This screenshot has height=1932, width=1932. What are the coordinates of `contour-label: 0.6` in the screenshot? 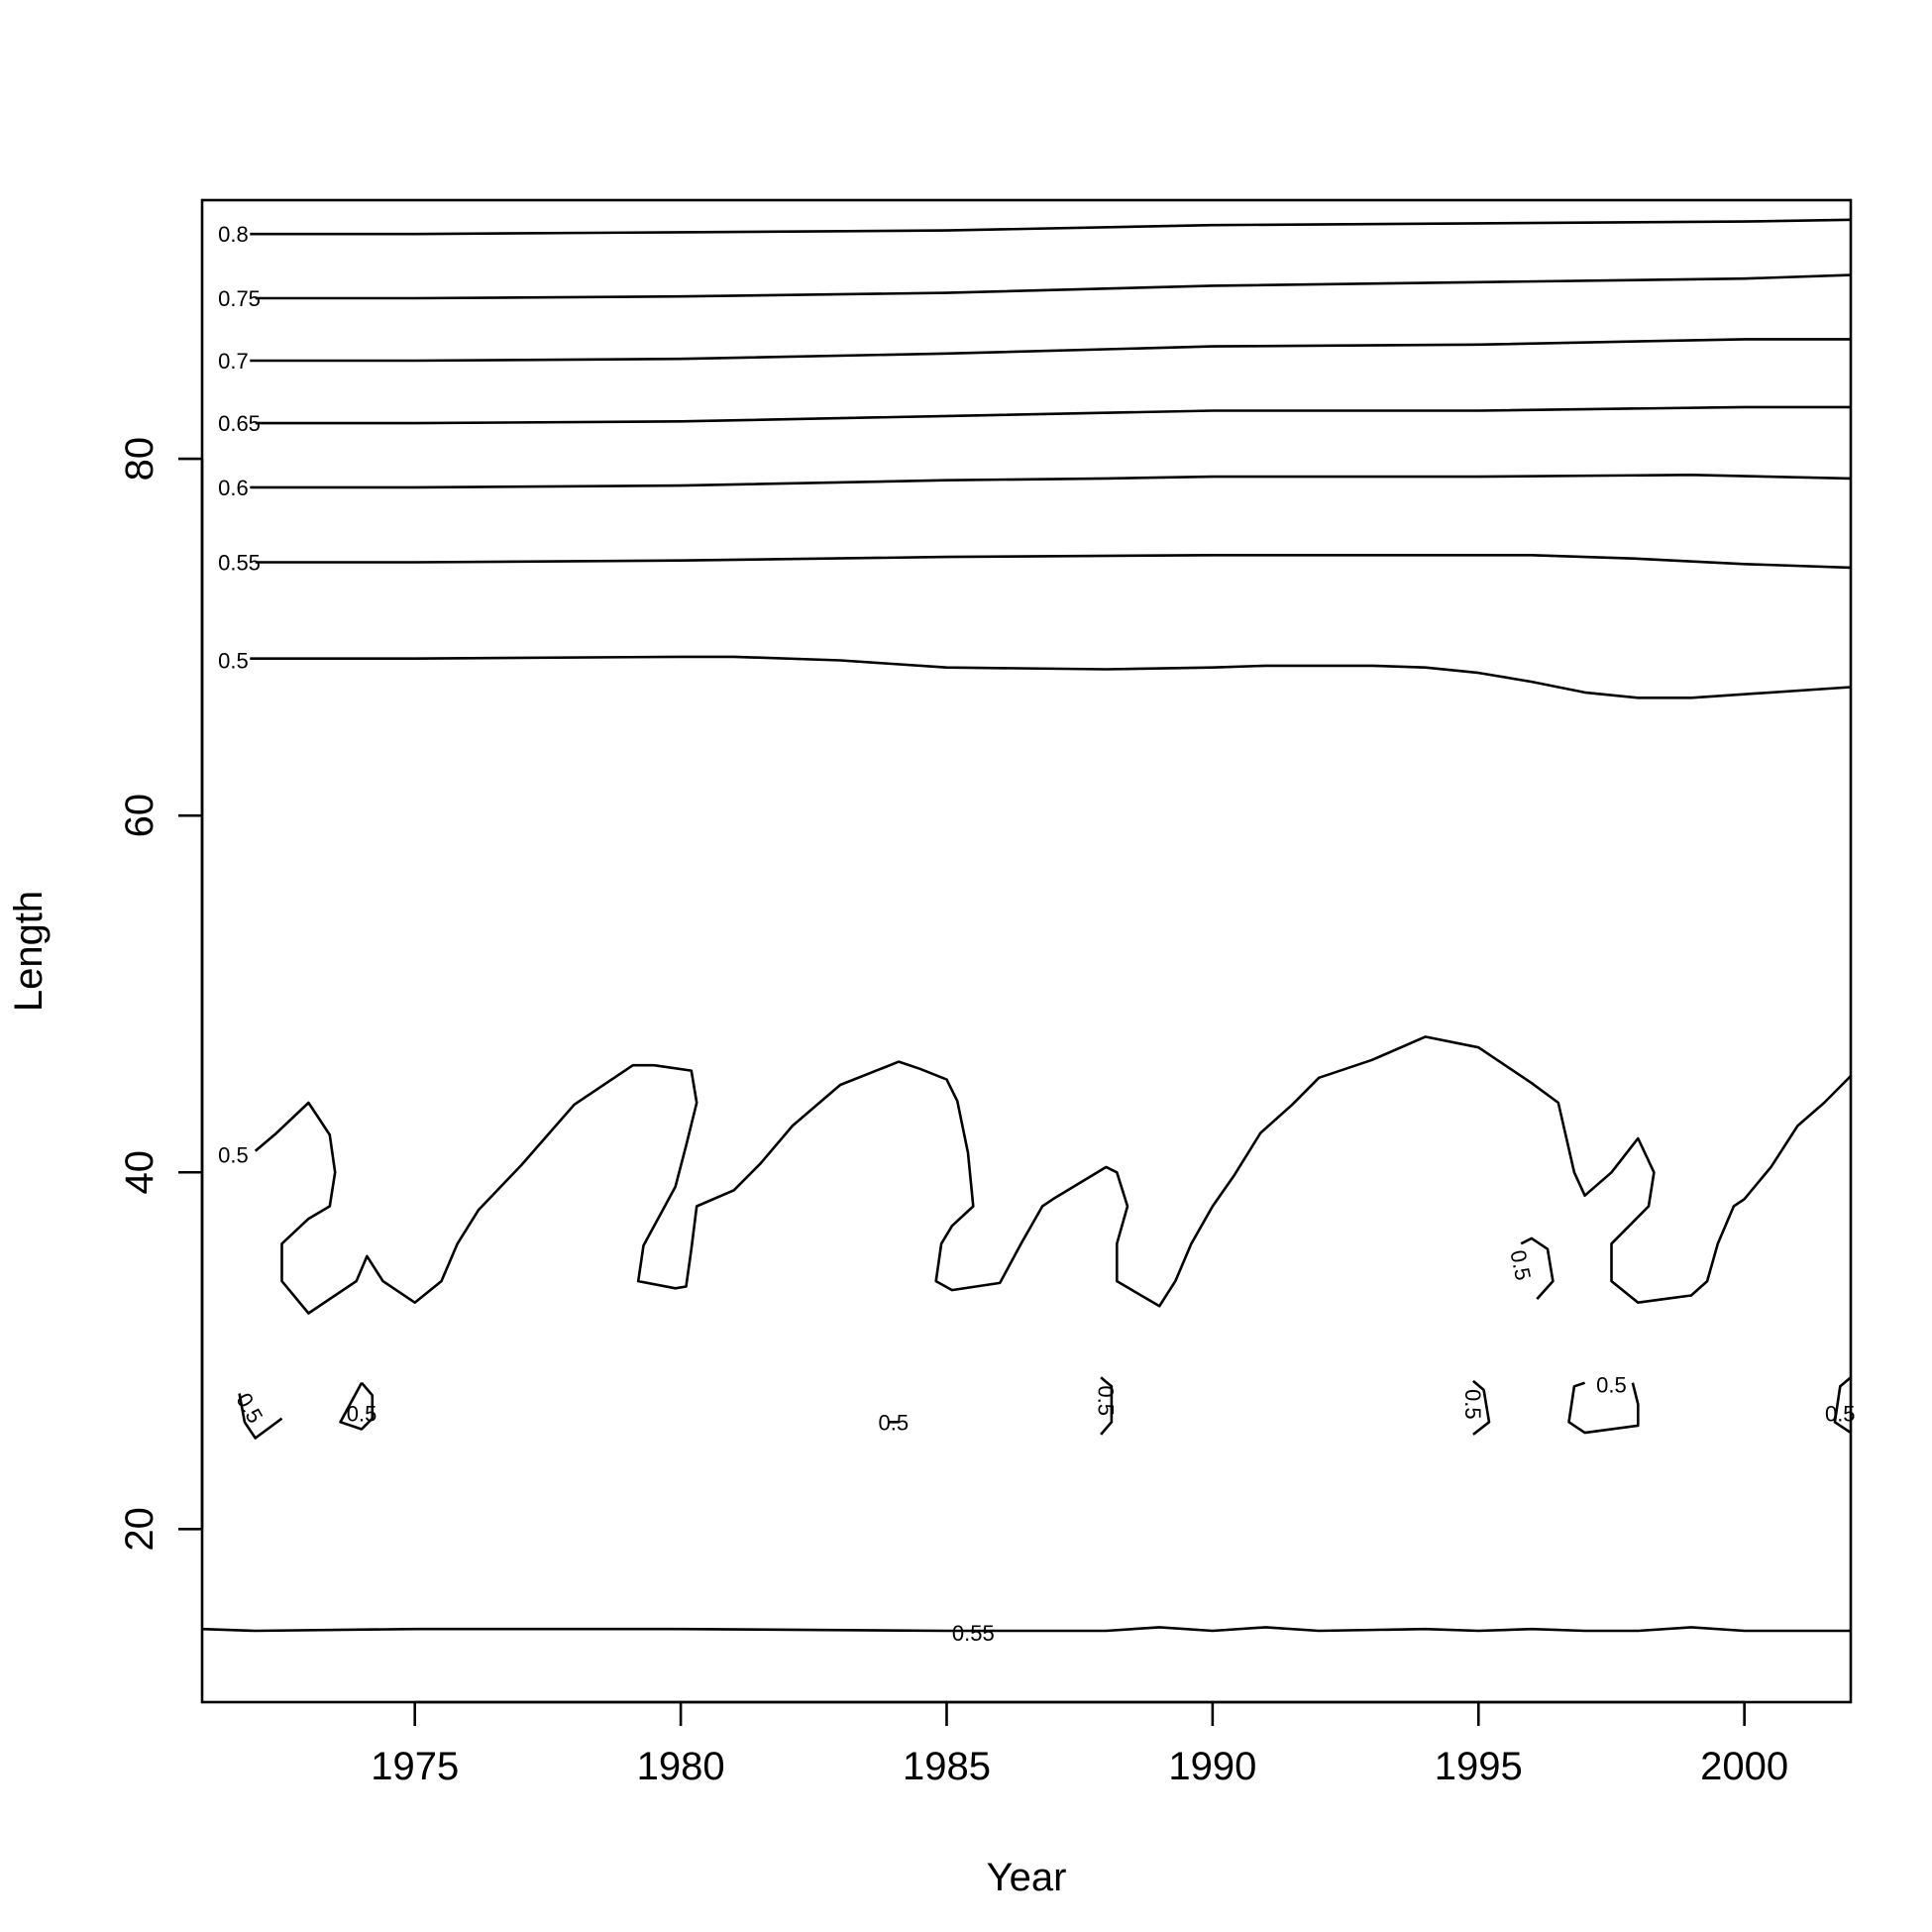 It's located at (233, 488).